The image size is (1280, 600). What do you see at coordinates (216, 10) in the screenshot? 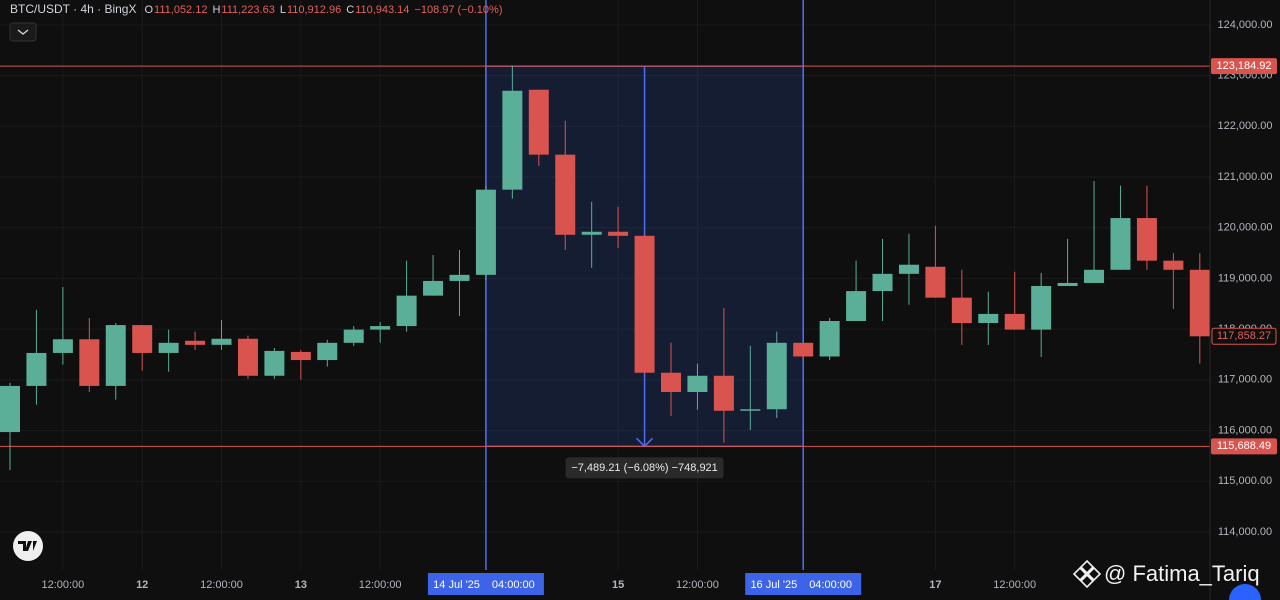
I see `ohlc-key: H` at bounding box center [216, 10].